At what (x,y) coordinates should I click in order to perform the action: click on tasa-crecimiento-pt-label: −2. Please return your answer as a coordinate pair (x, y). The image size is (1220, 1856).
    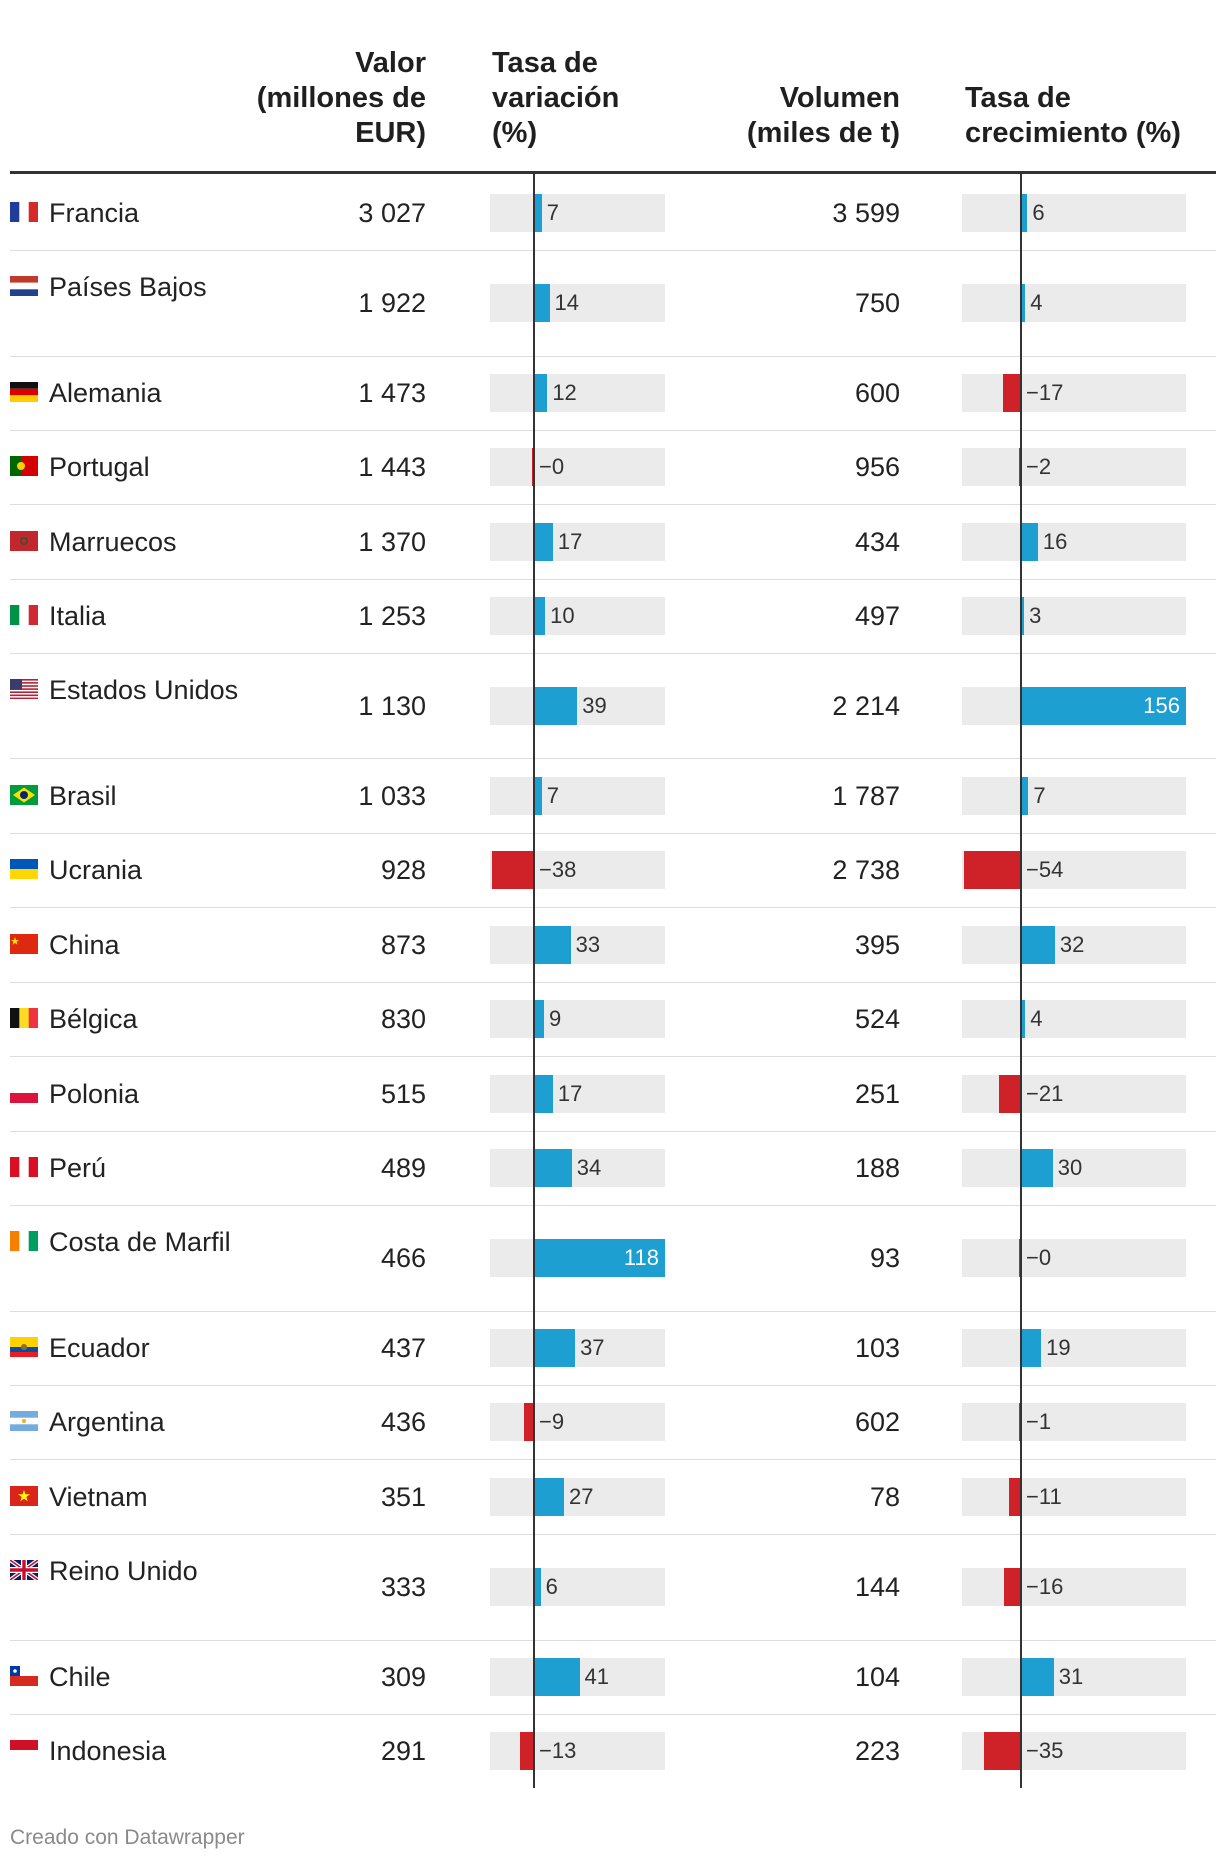
    Looking at the image, I should click on (1039, 466).